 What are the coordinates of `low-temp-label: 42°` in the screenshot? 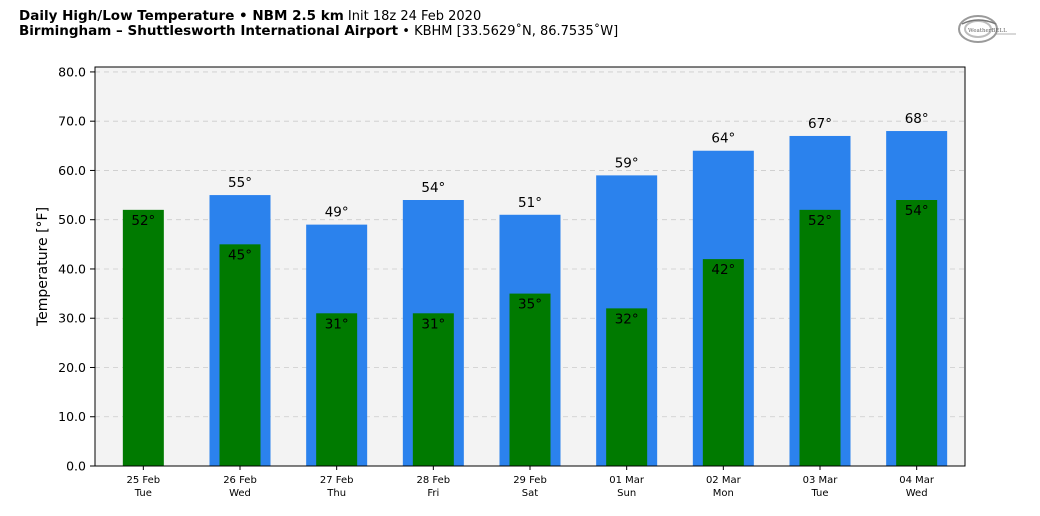 It's located at (723, 270).